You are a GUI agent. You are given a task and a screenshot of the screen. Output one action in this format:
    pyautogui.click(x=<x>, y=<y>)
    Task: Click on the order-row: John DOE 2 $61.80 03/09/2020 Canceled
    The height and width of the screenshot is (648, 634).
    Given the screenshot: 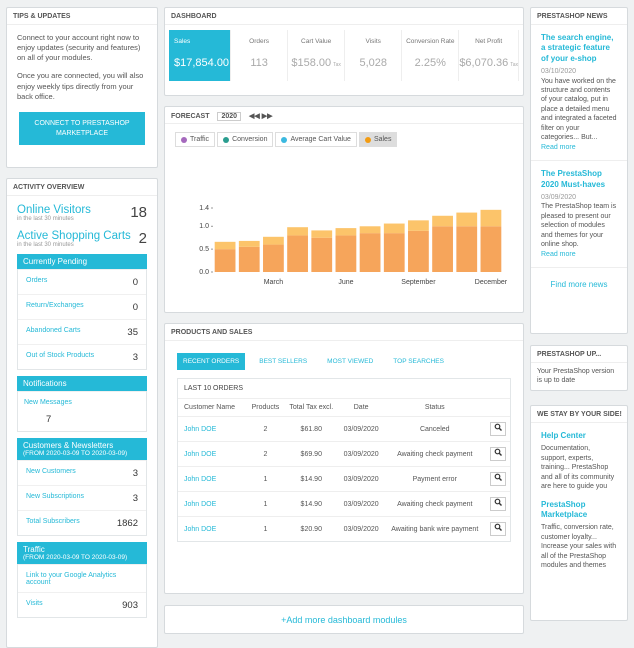 What is the action you would take?
    pyautogui.click(x=344, y=429)
    